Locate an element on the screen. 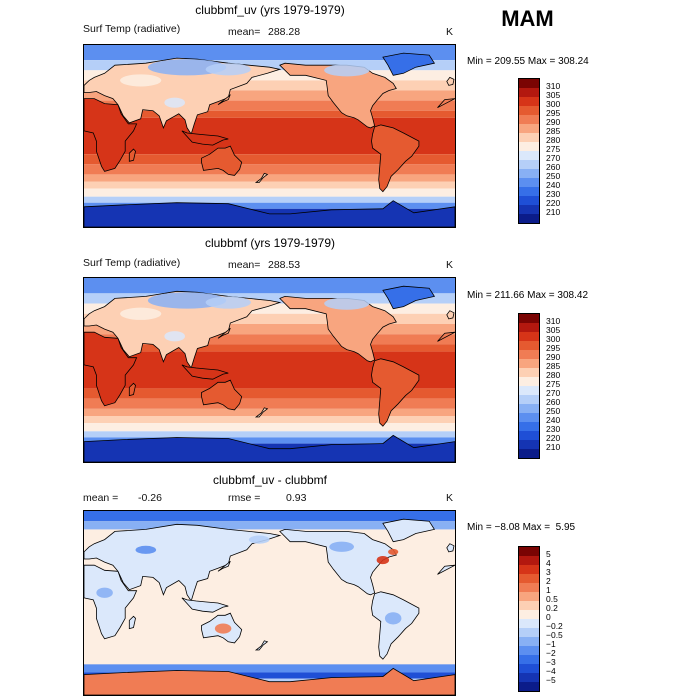 The height and width of the screenshot is (700, 700). colorbar-label: −3 is located at coordinates (551, 662).